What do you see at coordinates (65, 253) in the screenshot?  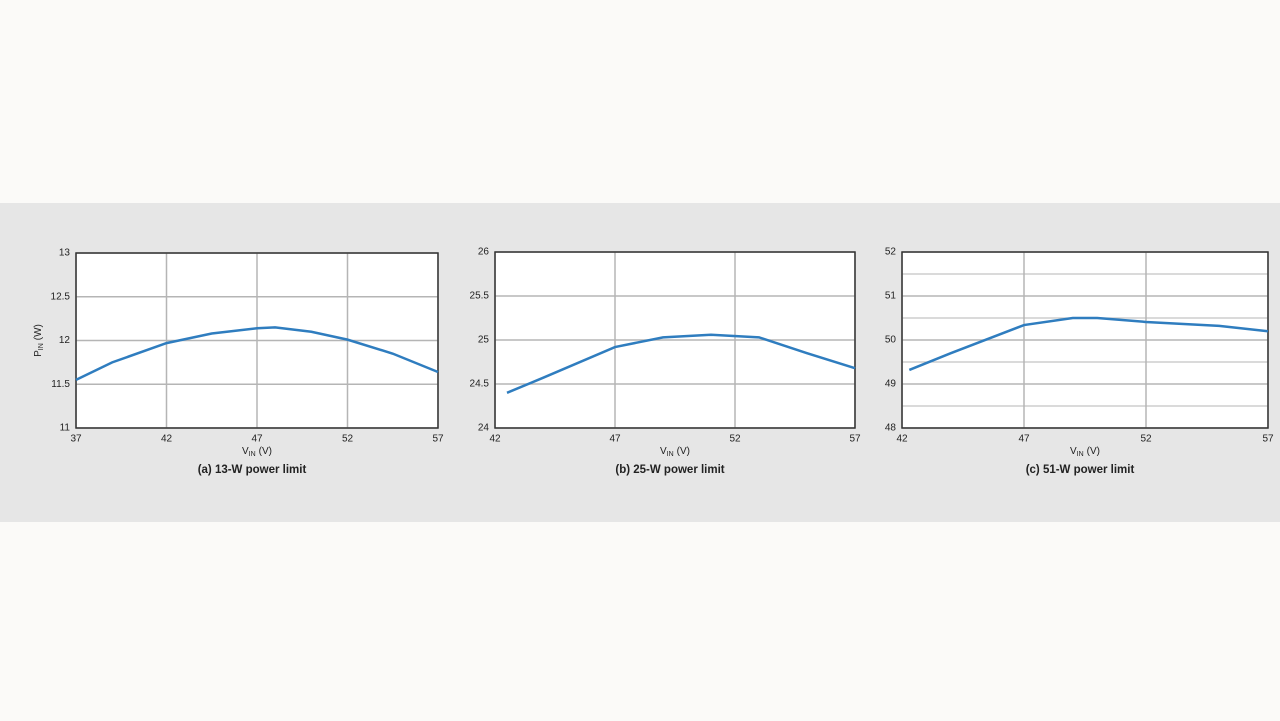 I see `y-tick-label: 13` at bounding box center [65, 253].